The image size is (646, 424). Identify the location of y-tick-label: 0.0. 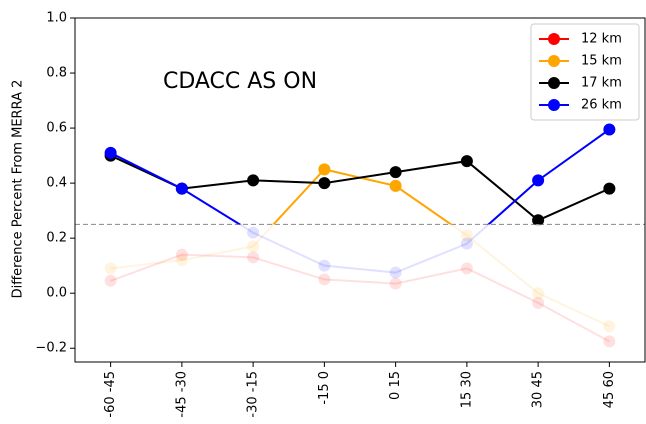
(56, 293).